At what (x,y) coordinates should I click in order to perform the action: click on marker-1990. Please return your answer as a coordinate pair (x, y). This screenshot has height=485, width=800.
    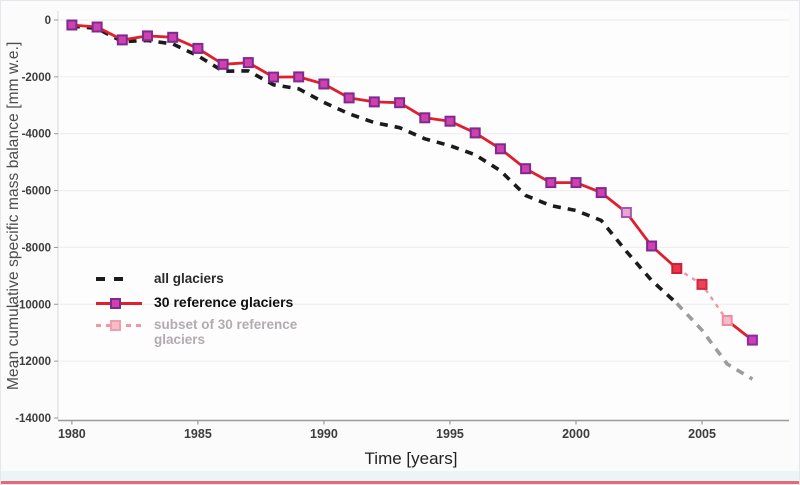
    Looking at the image, I should click on (324, 84).